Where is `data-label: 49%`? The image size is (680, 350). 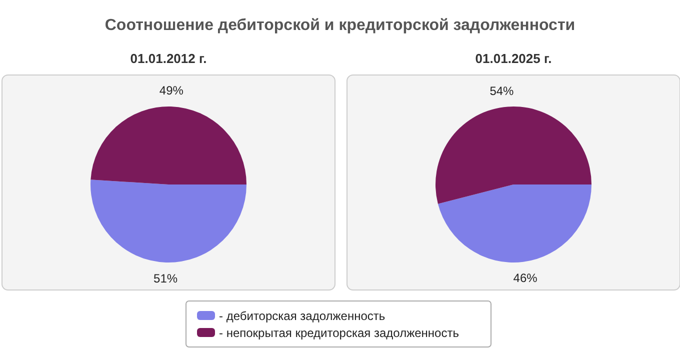 data-label: 49% is located at coordinates (171, 91).